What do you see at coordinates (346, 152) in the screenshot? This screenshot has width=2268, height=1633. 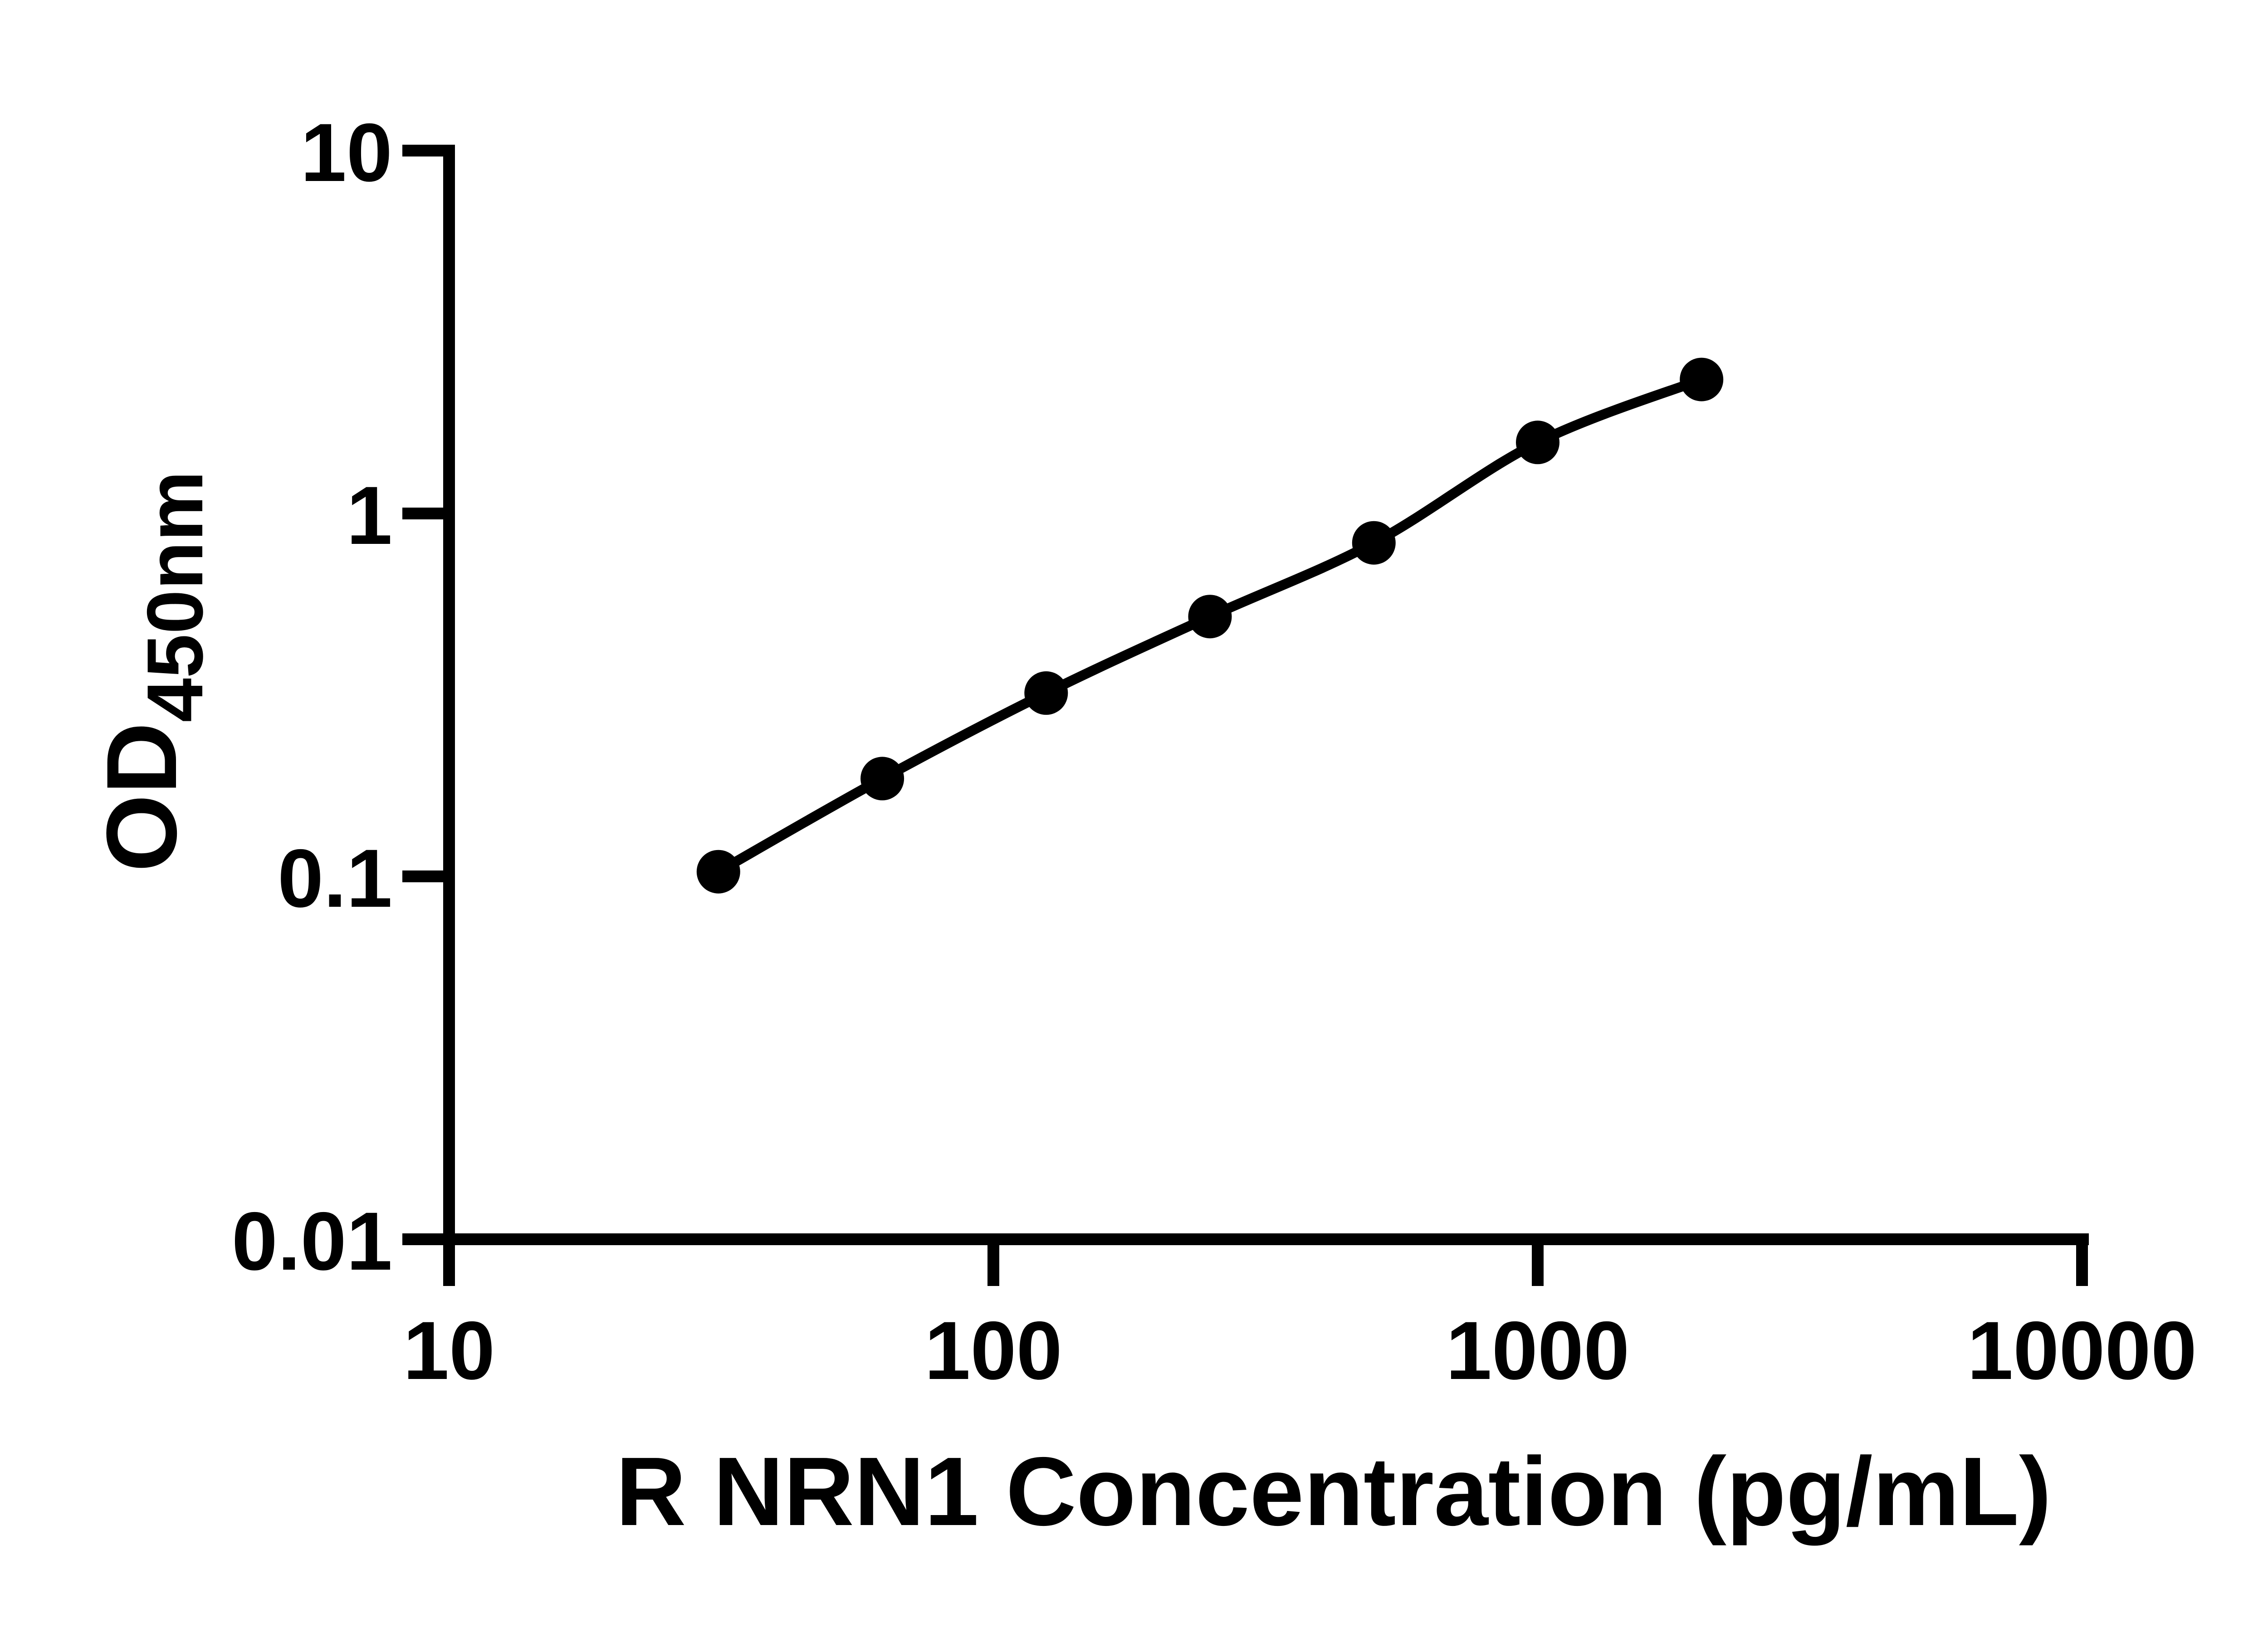 I see `y-tick-label: 10` at bounding box center [346, 152].